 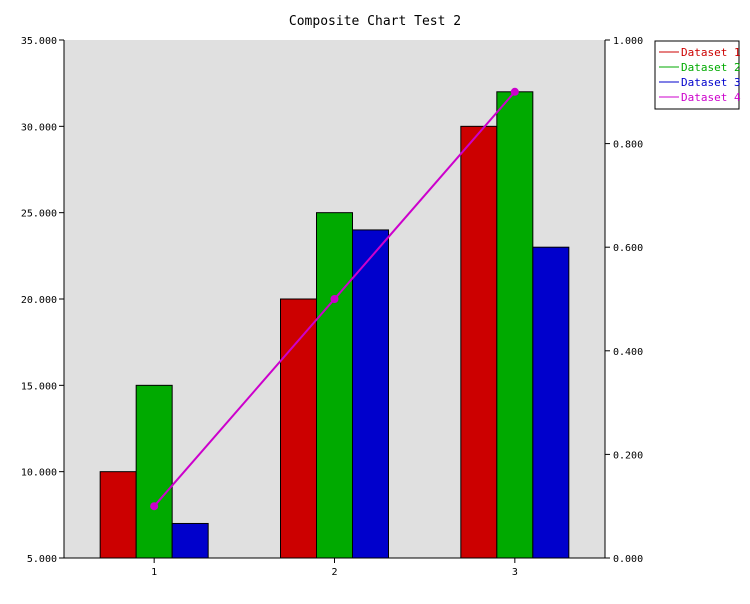 I want to click on right-tick-label: 0.600, so click(x=628, y=248).